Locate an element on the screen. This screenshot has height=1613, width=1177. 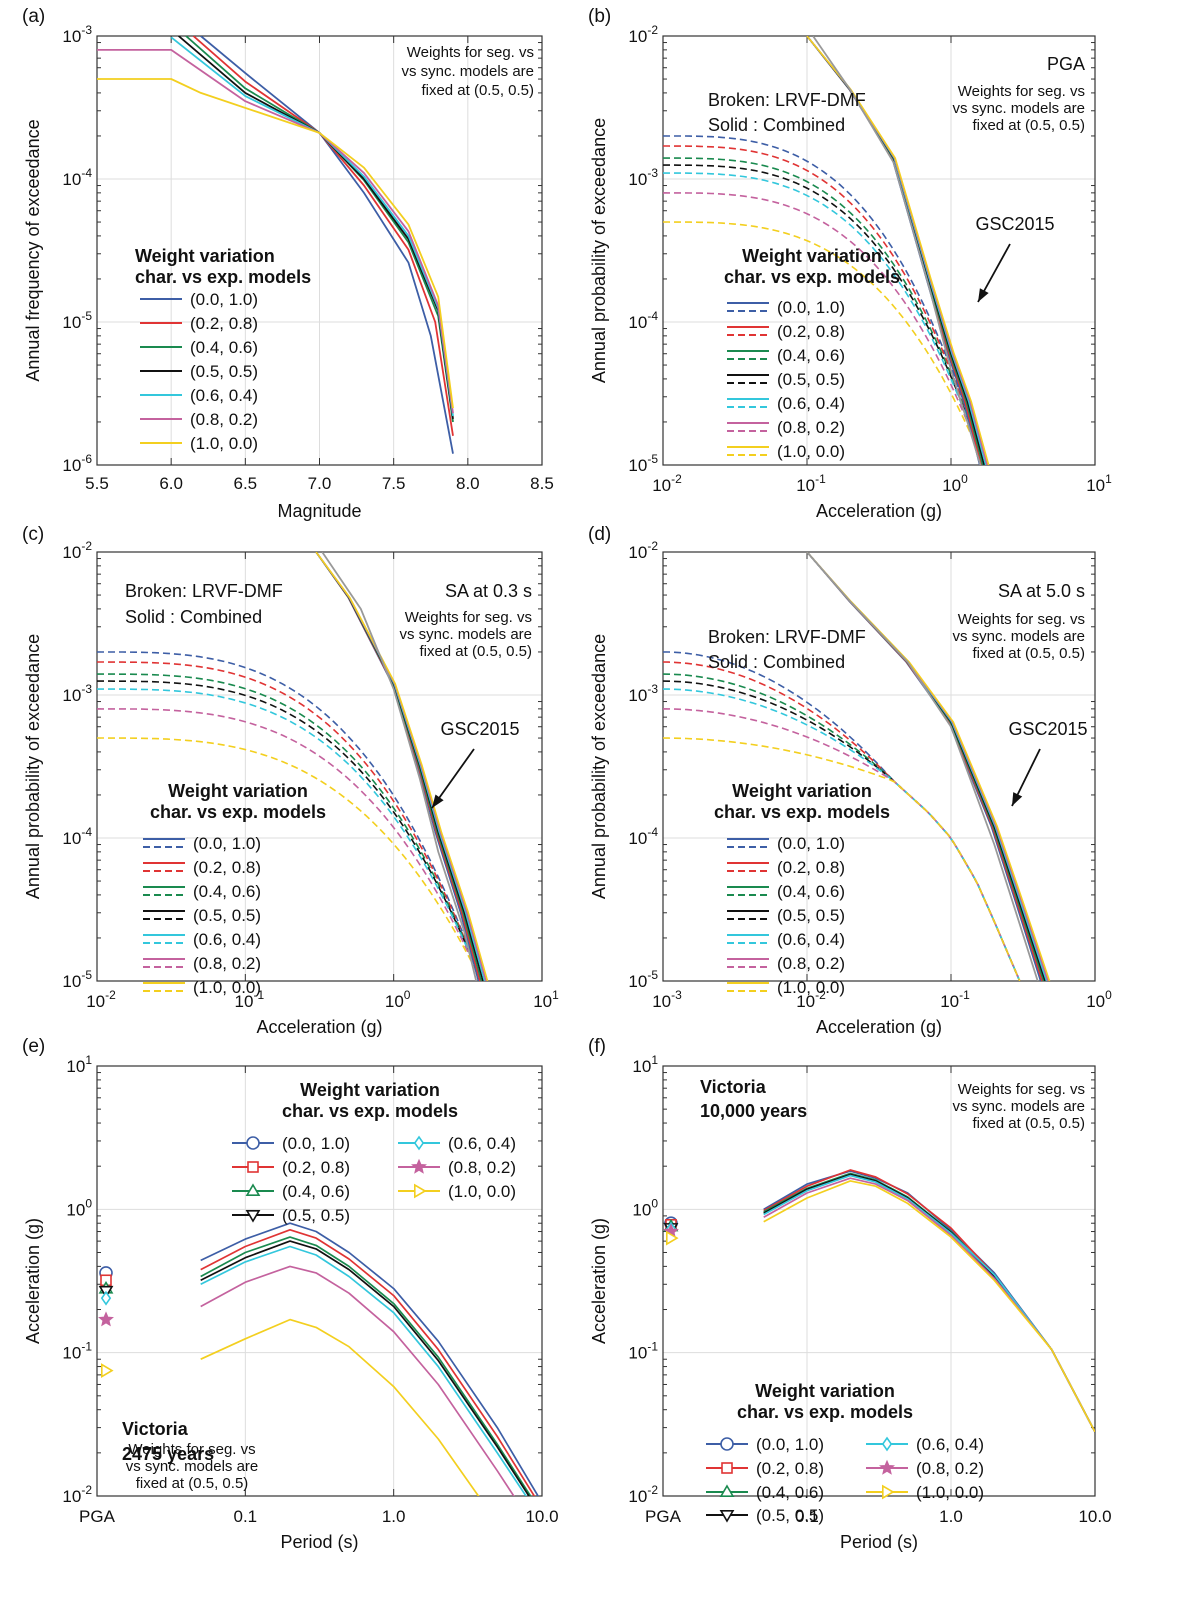
style-note: Broken: LRVF-DMF is located at coordinates (204, 591).